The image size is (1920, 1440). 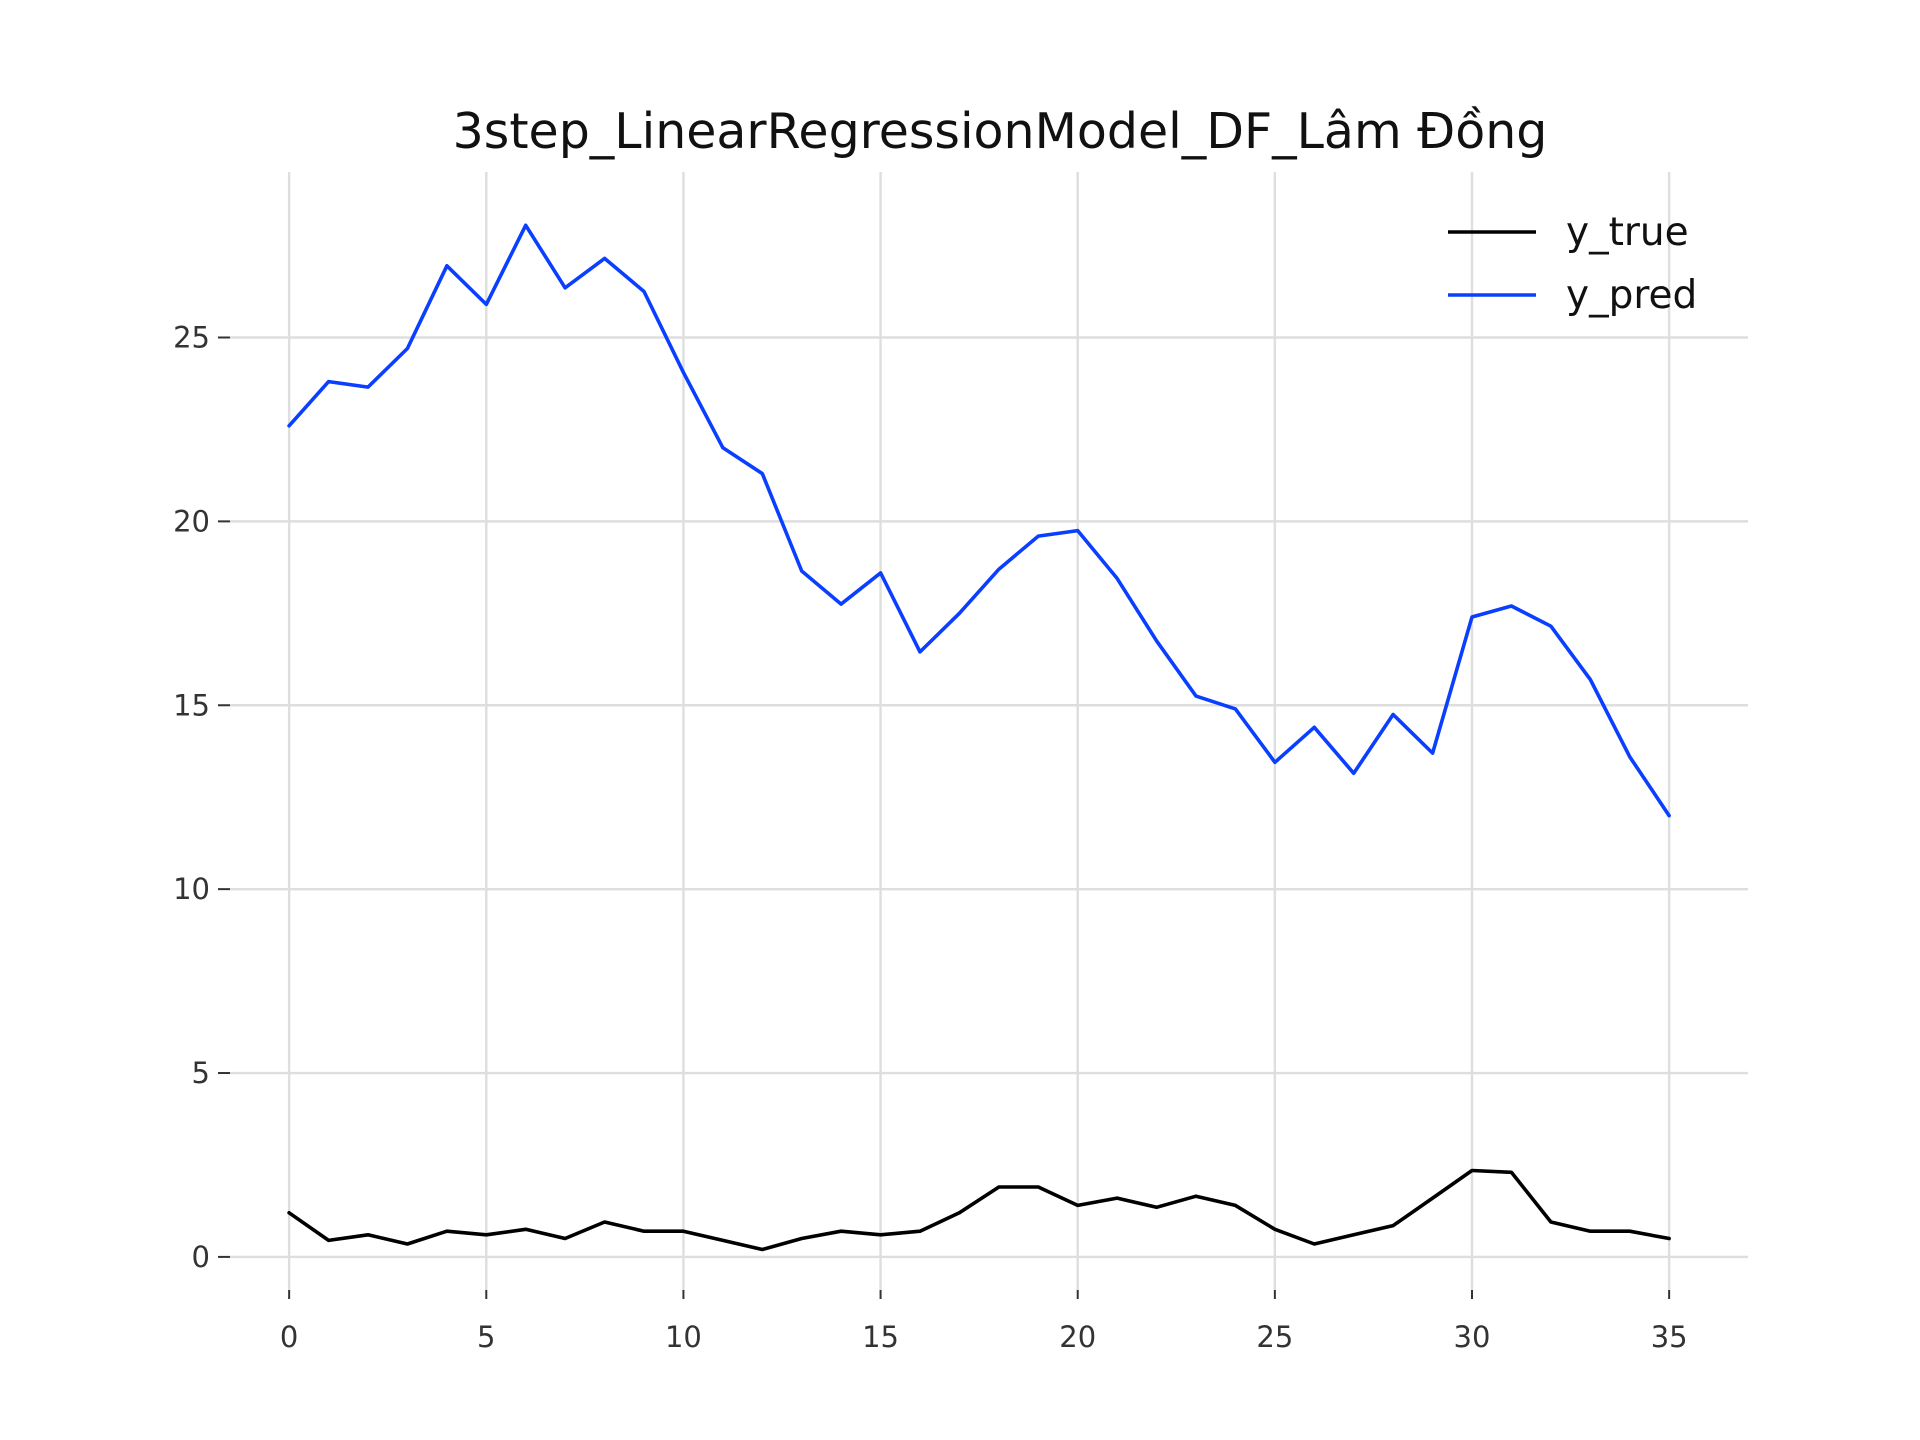 I want to click on x-tick-label: 15, so click(x=880, y=1337).